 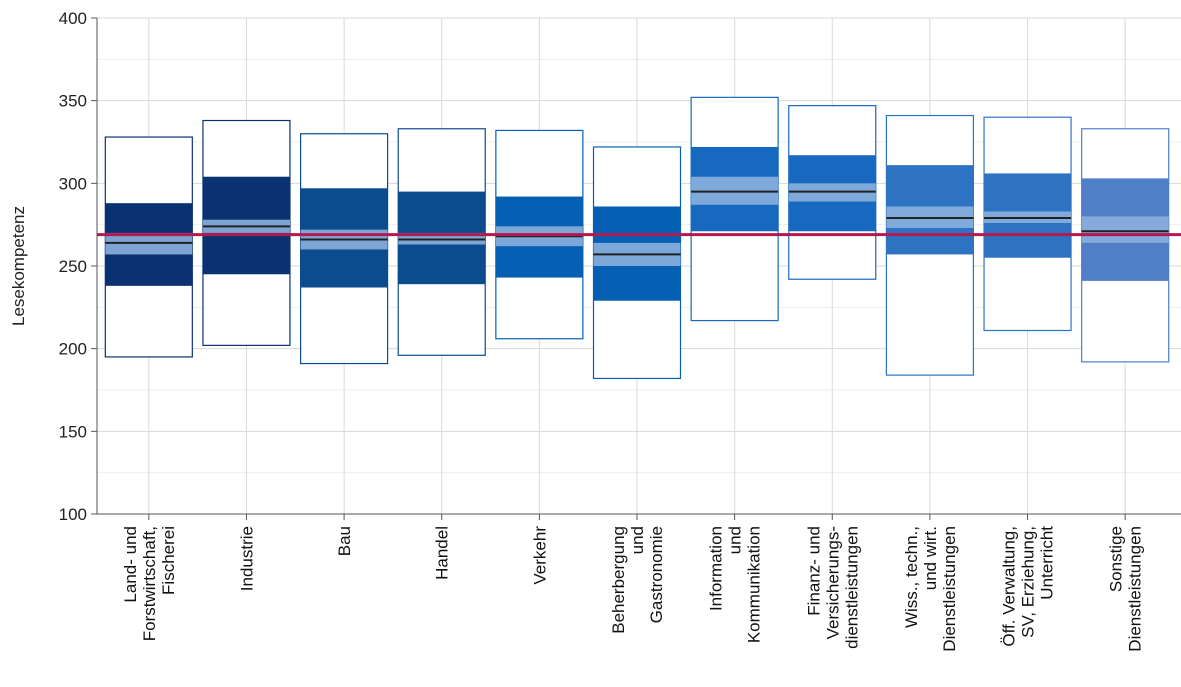 I want to click on x-tick-label-line: Bau, so click(x=344, y=541).